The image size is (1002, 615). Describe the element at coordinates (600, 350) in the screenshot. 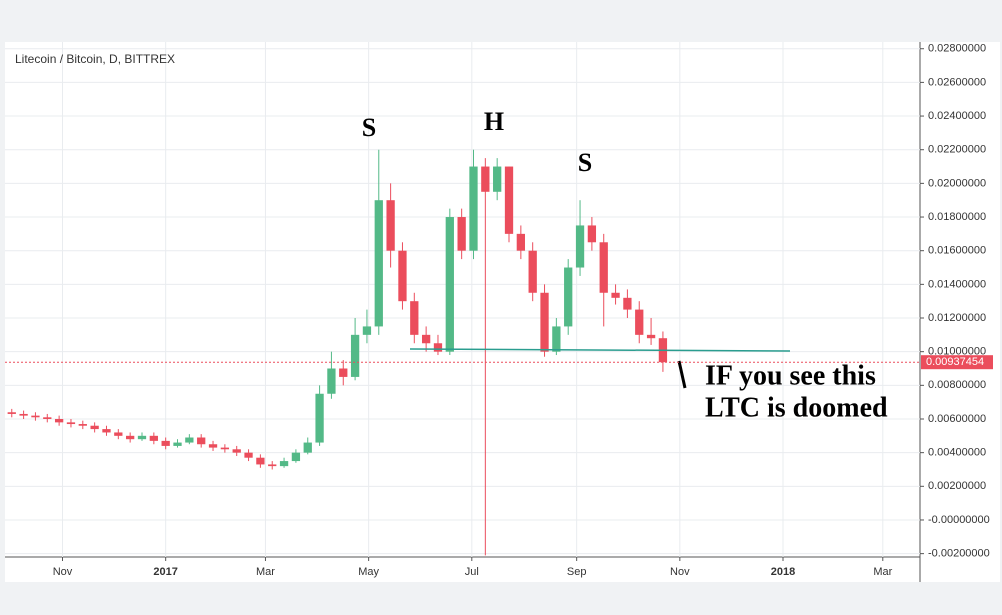

I see `neckline` at that location.